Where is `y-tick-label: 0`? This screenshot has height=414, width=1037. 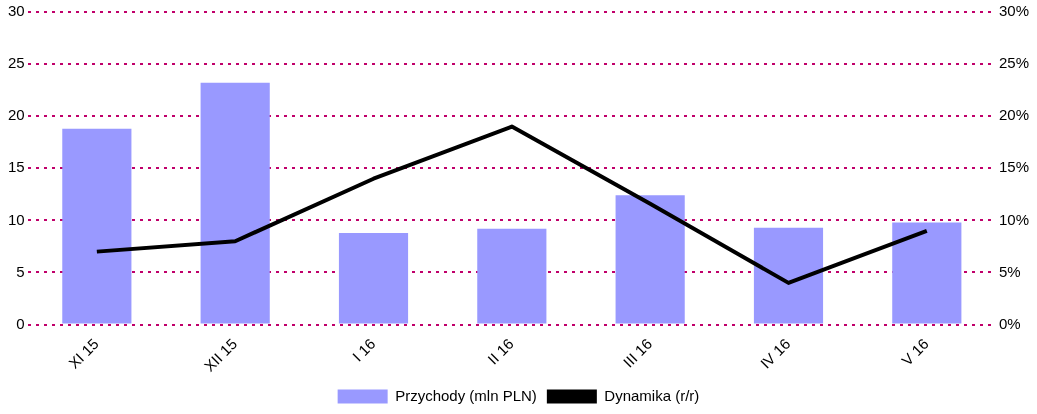 y-tick-label: 0 is located at coordinates (20, 323).